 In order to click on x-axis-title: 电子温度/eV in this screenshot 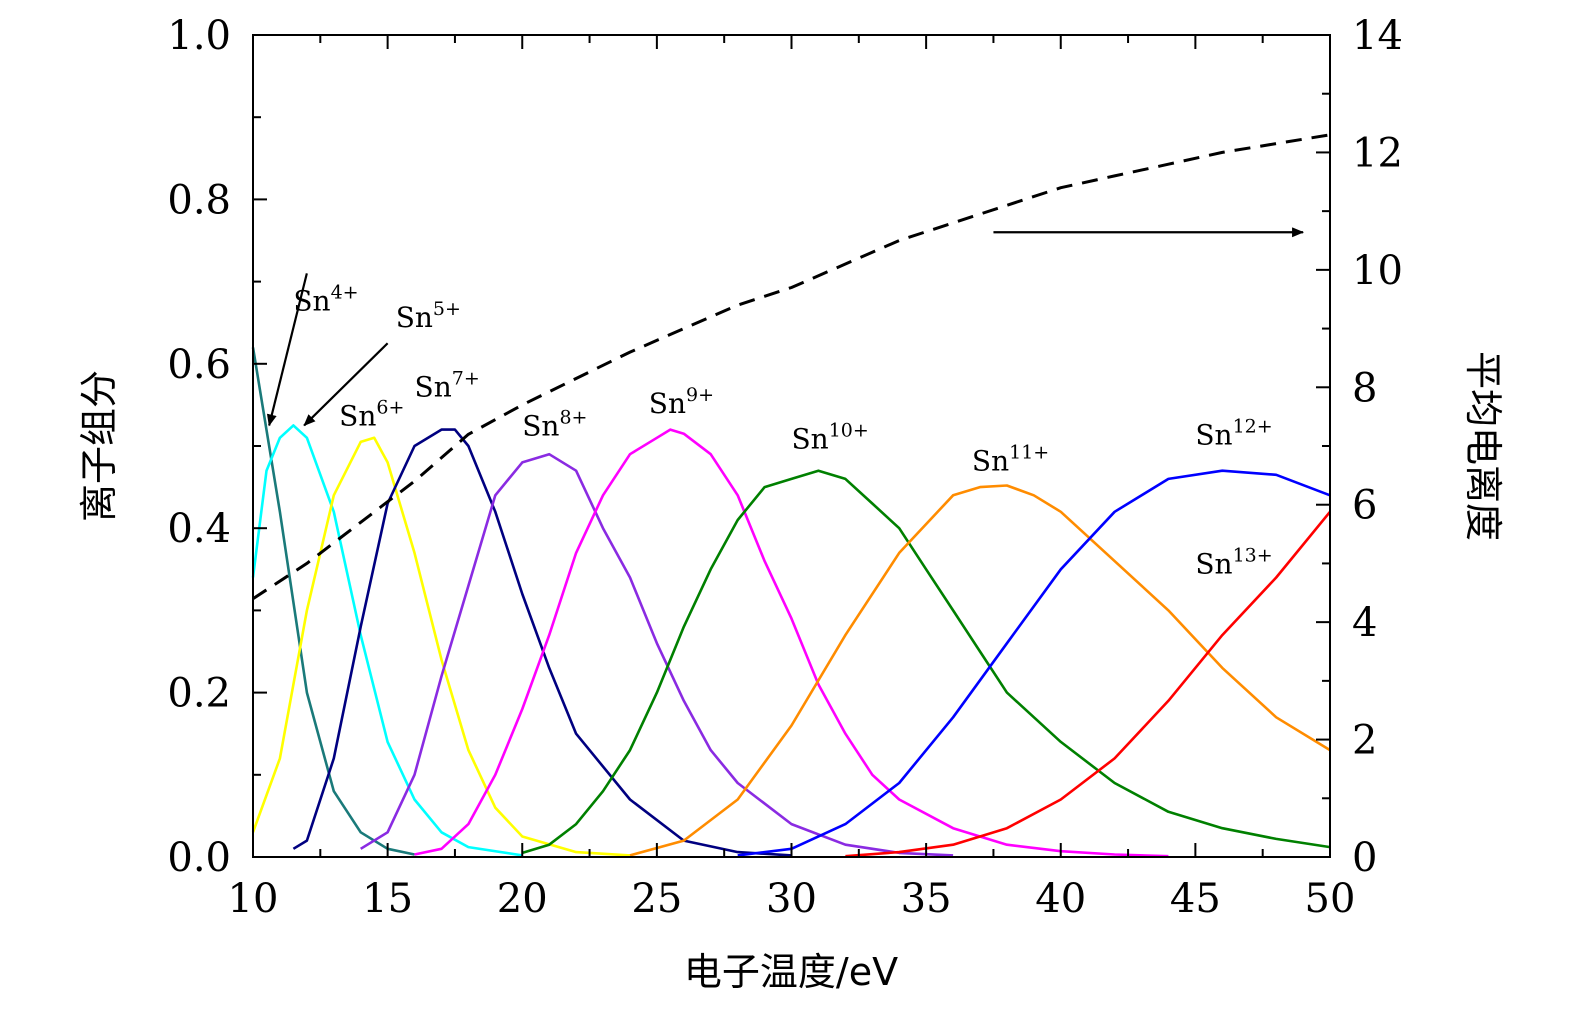, I will do `click(791, 972)`.